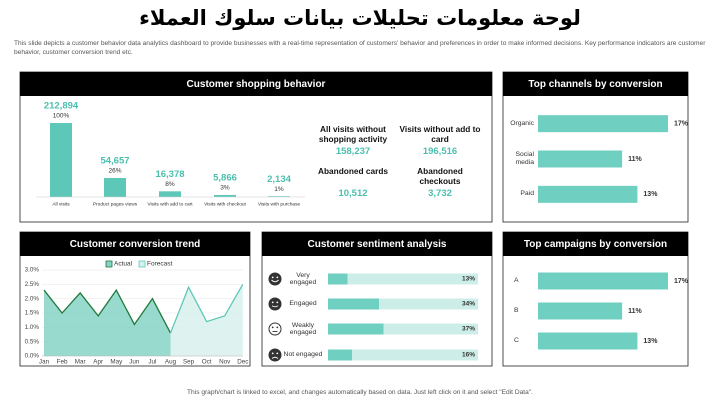  What do you see at coordinates (353, 134) in the screenshot?
I see `kpi-label: All visits without shopping activity` at bounding box center [353, 134].